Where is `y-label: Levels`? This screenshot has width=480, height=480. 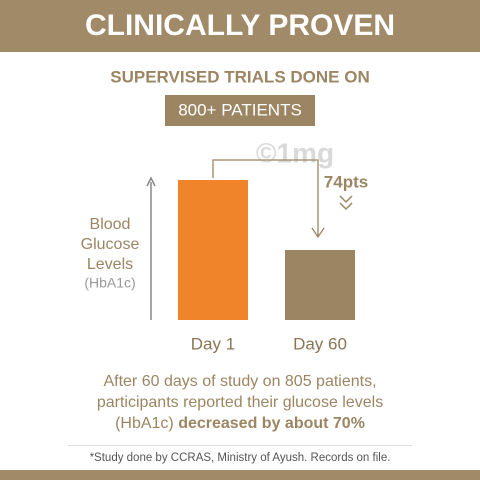 y-label: Levels is located at coordinates (110, 264).